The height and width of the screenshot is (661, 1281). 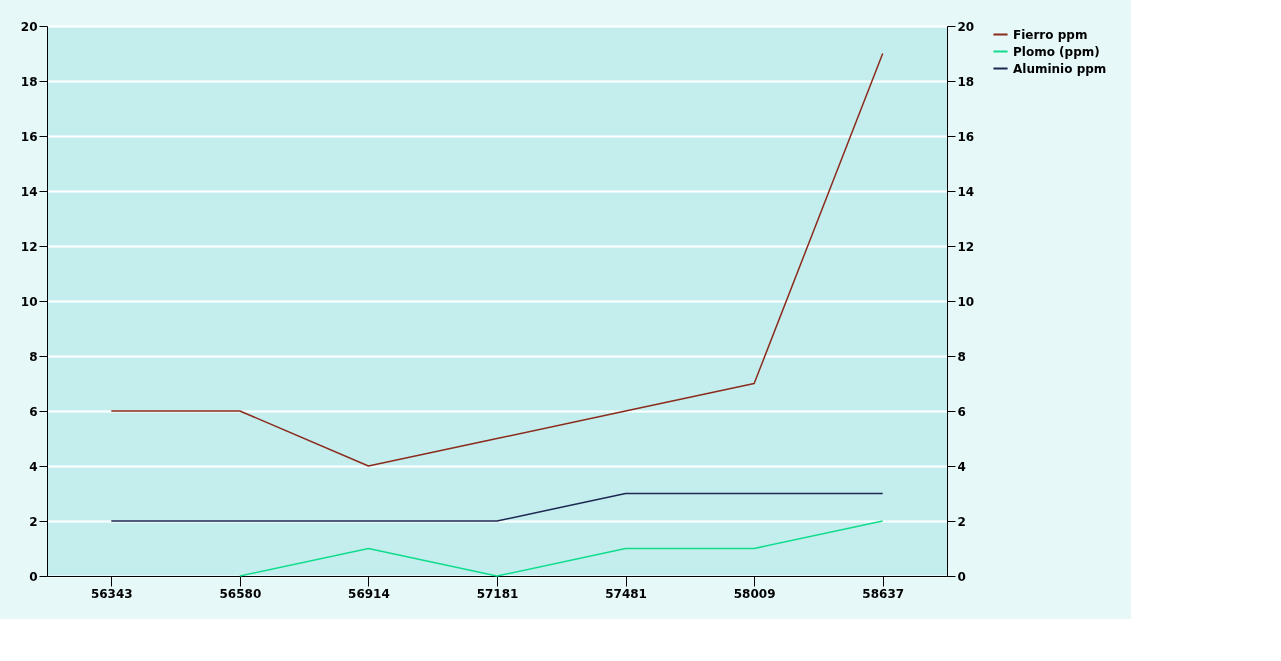 I want to click on y2-tick-label: 20, so click(x=966, y=26).